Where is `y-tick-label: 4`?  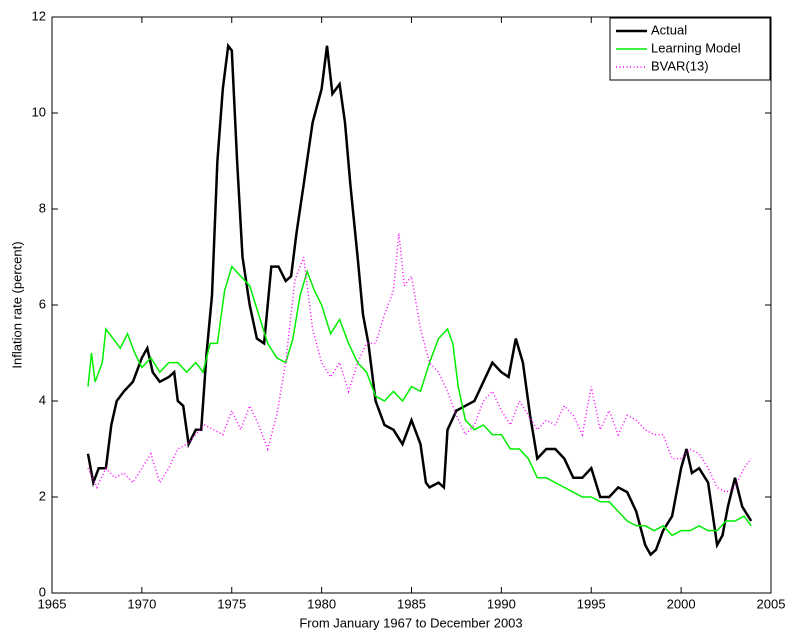 y-tick-label: 4 is located at coordinates (42, 399).